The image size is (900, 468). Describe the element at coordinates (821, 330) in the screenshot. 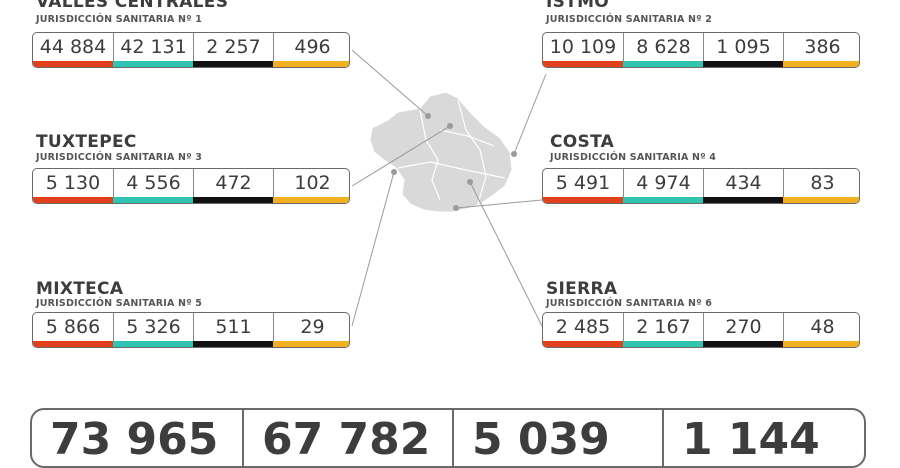

I see `stat-value: 48` at that location.